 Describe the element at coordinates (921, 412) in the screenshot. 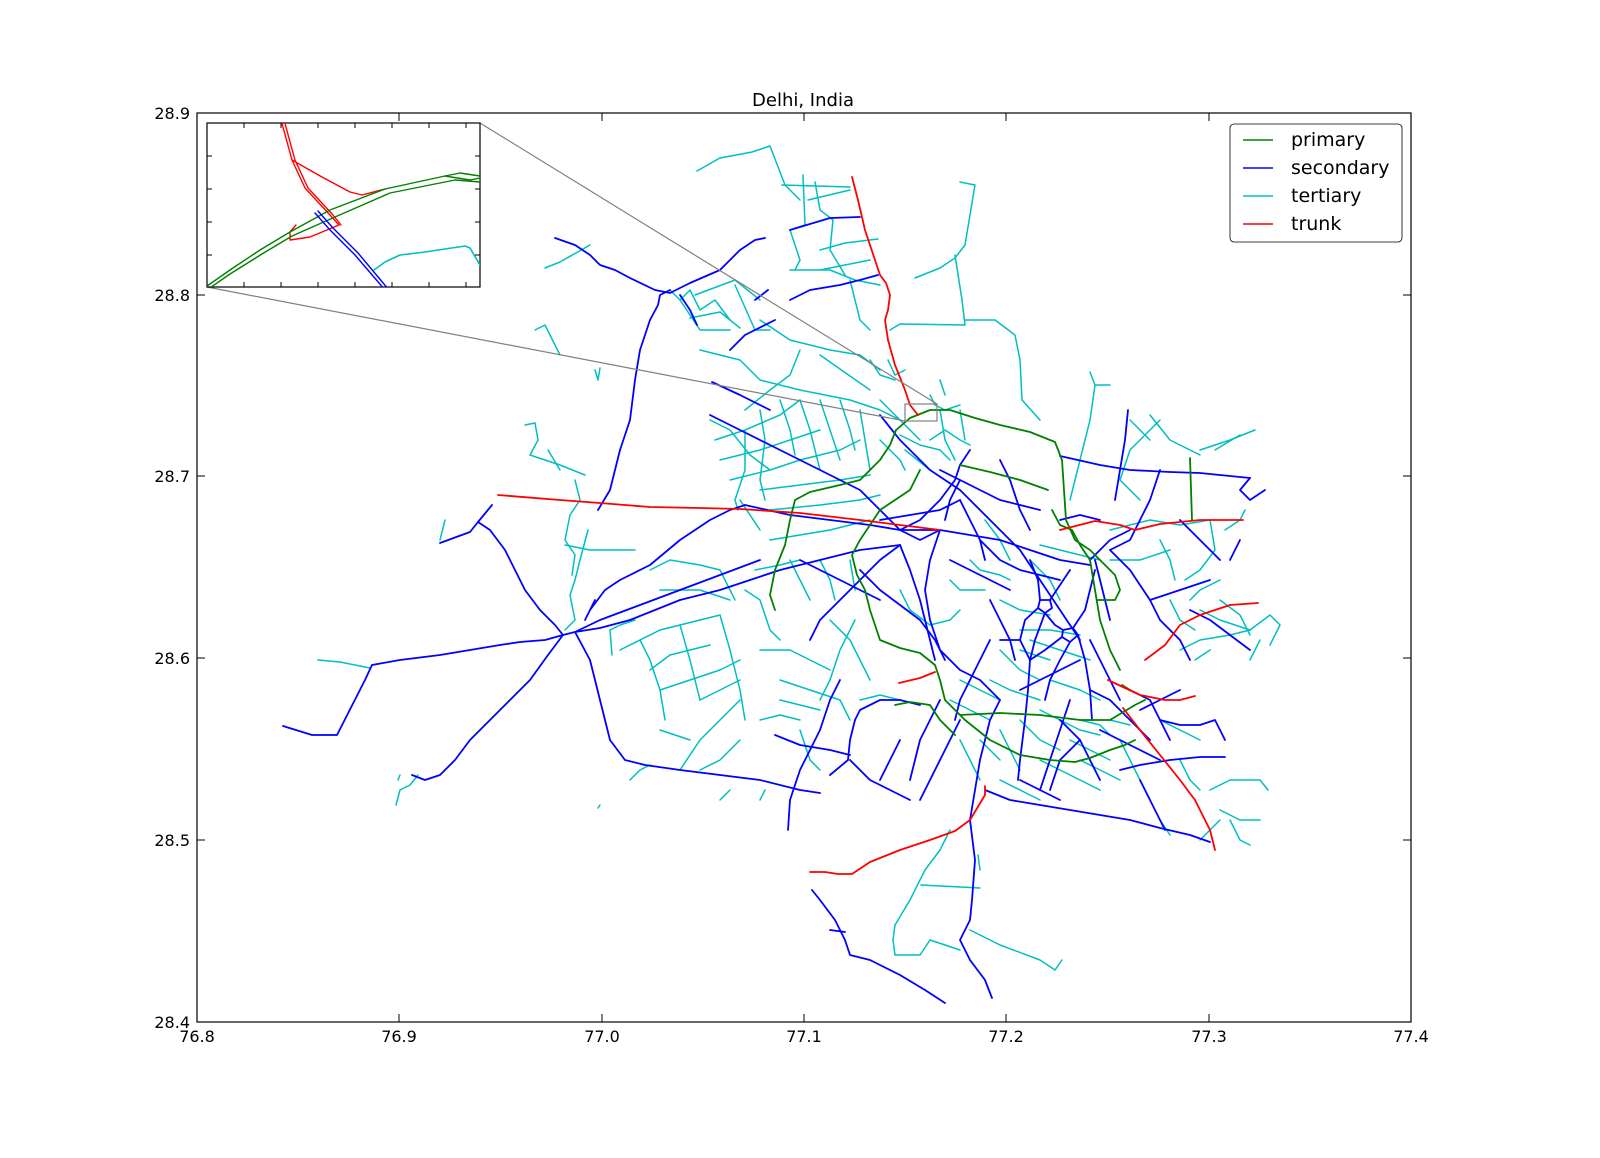

I see `zoom-region-box` at that location.